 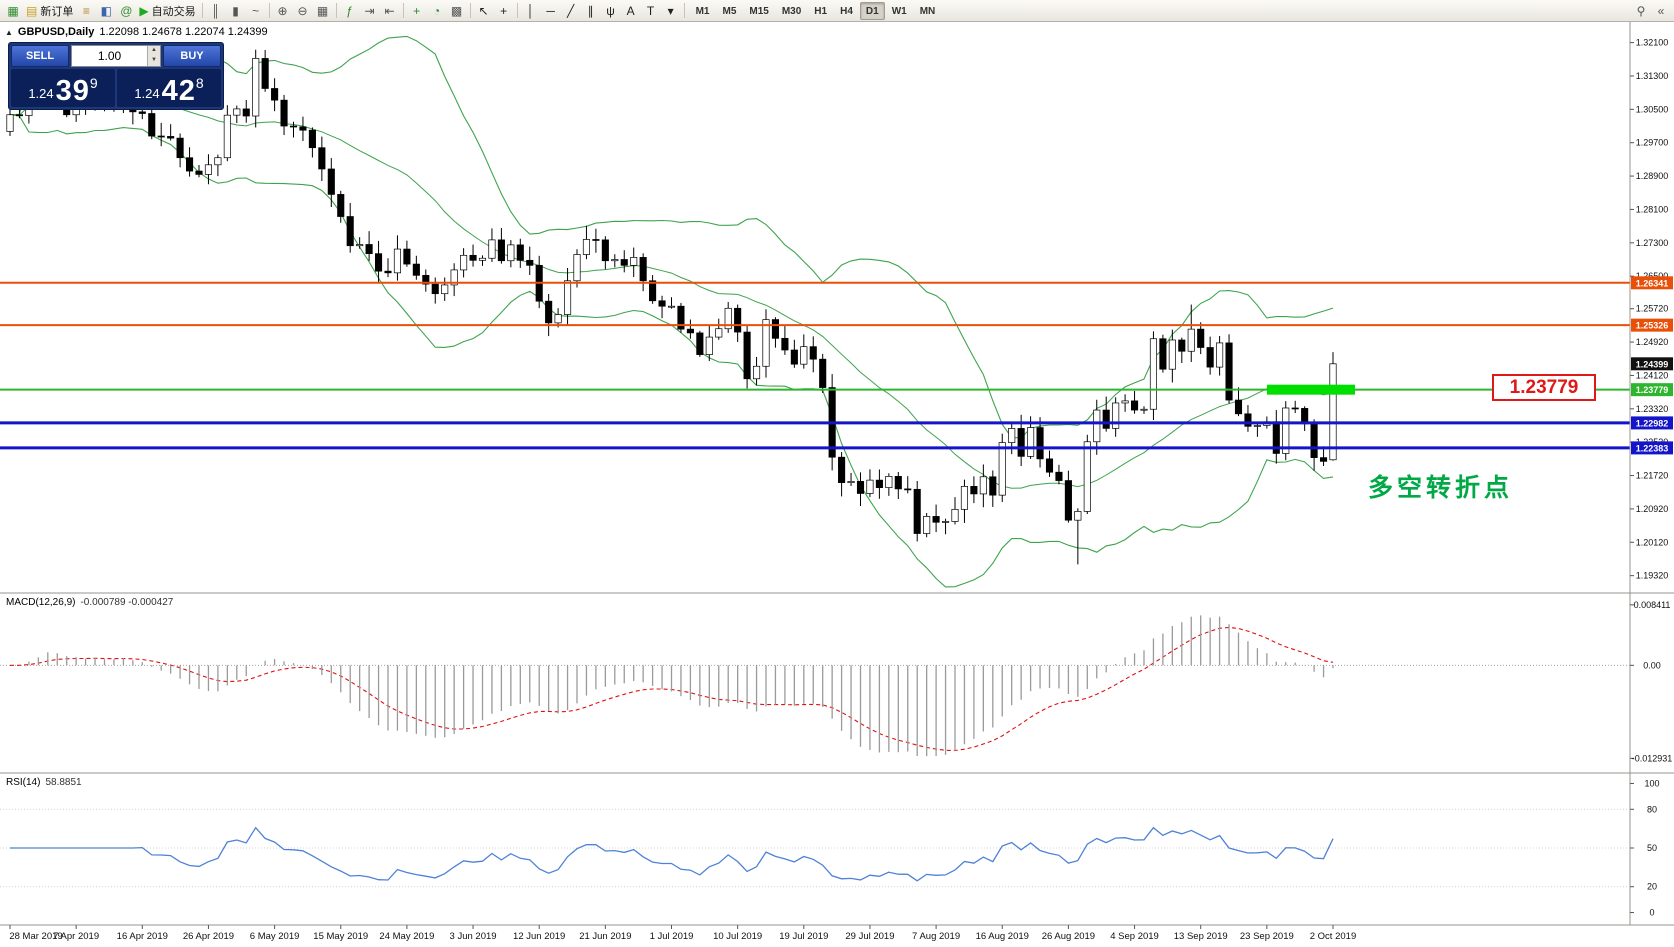 What do you see at coordinates (702, 11) in the screenshot?
I see `timeframe-m1-button: M1` at bounding box center [702, 11].